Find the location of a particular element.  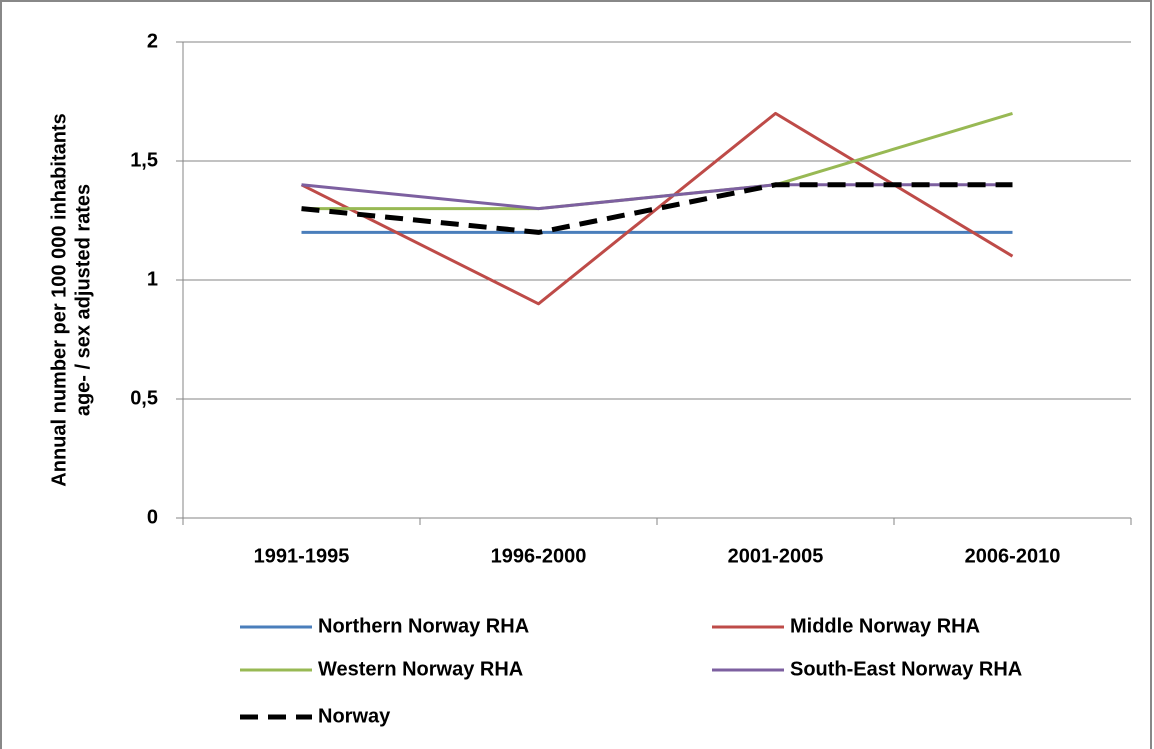

x-tick-label: 2006-2010 is located at coordinates (1013, 556).